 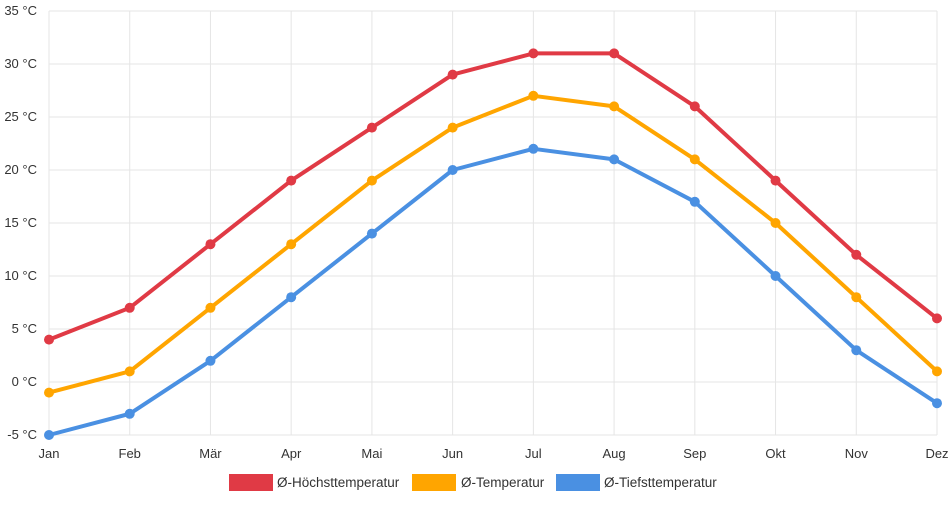 I want to click on x-tick-label: Feb, so click(x=130, y=453).